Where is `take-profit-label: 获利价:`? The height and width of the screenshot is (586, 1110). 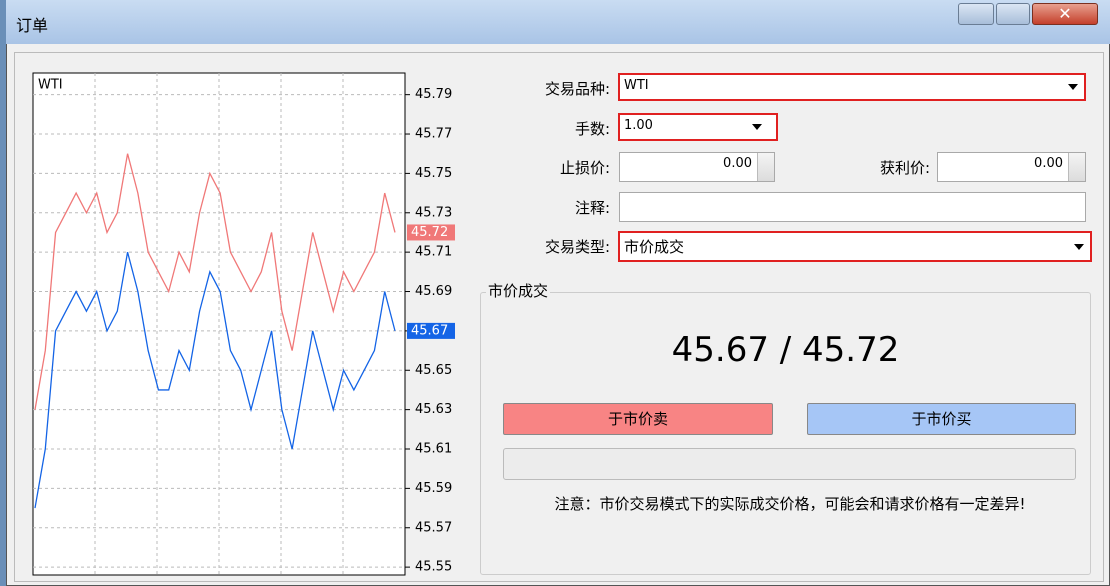 take-profit-label: 获利价: is located at coordinates (904, 168).